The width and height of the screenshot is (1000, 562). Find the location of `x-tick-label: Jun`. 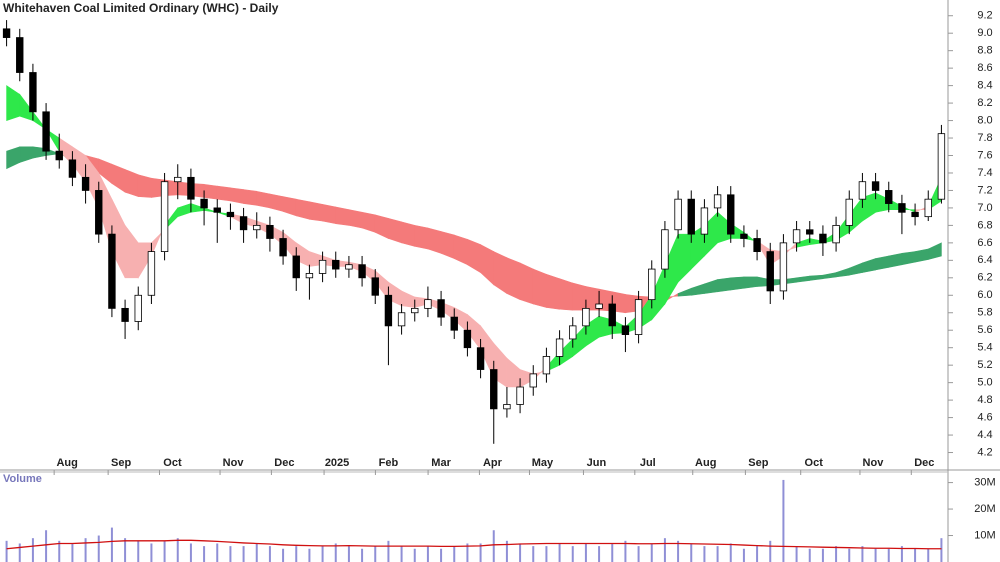

x-tick-label: Jun is located at coordinates (597, 463).